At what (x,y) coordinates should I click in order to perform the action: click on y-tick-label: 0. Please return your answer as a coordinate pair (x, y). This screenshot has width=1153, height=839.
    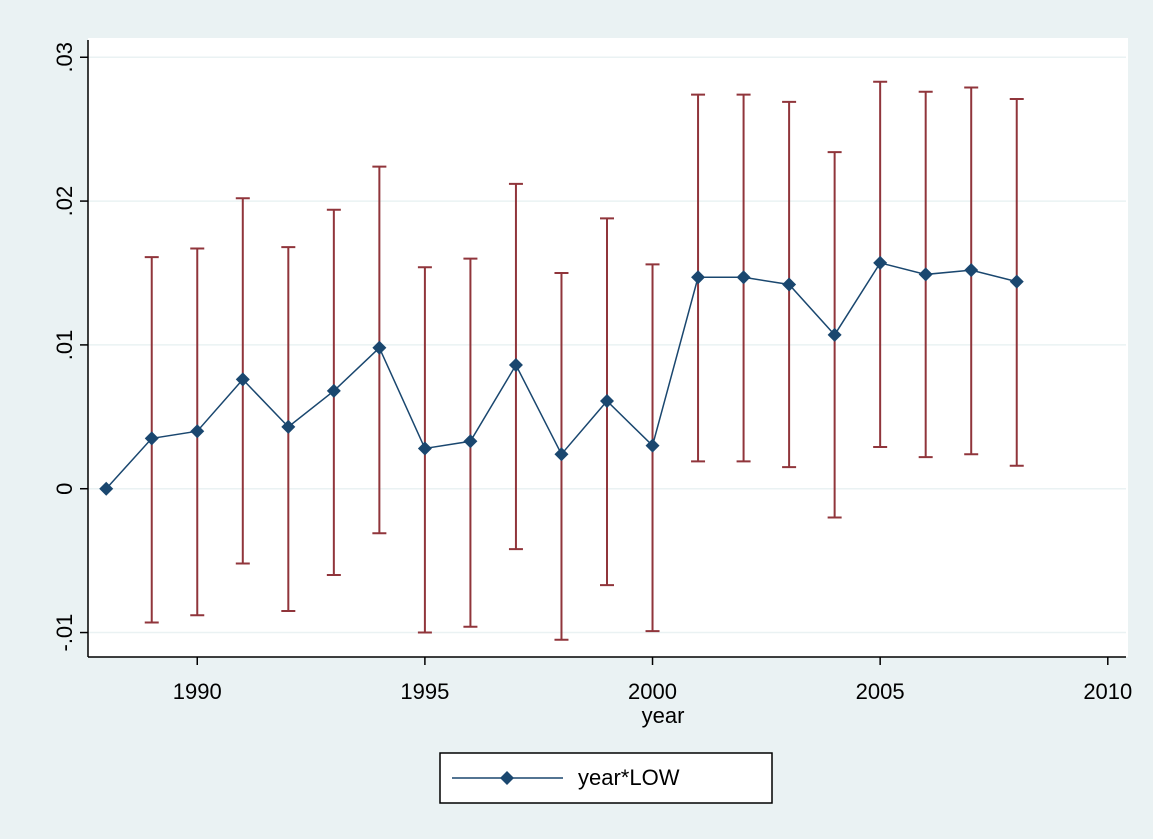
    Looking at the image, I should click on (64, 489).